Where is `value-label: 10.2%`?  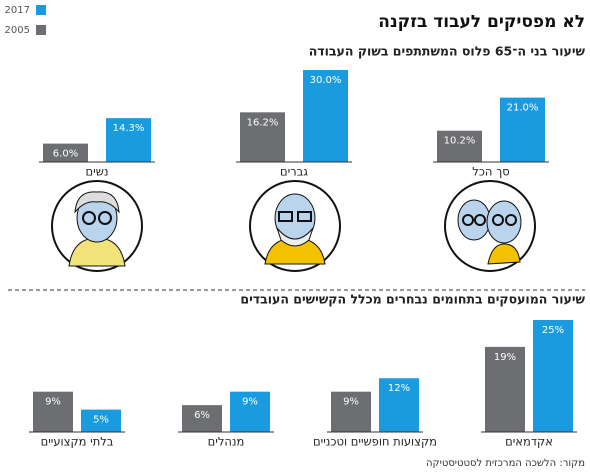
value-label: 10.2% is located at coordinates (460, 141).